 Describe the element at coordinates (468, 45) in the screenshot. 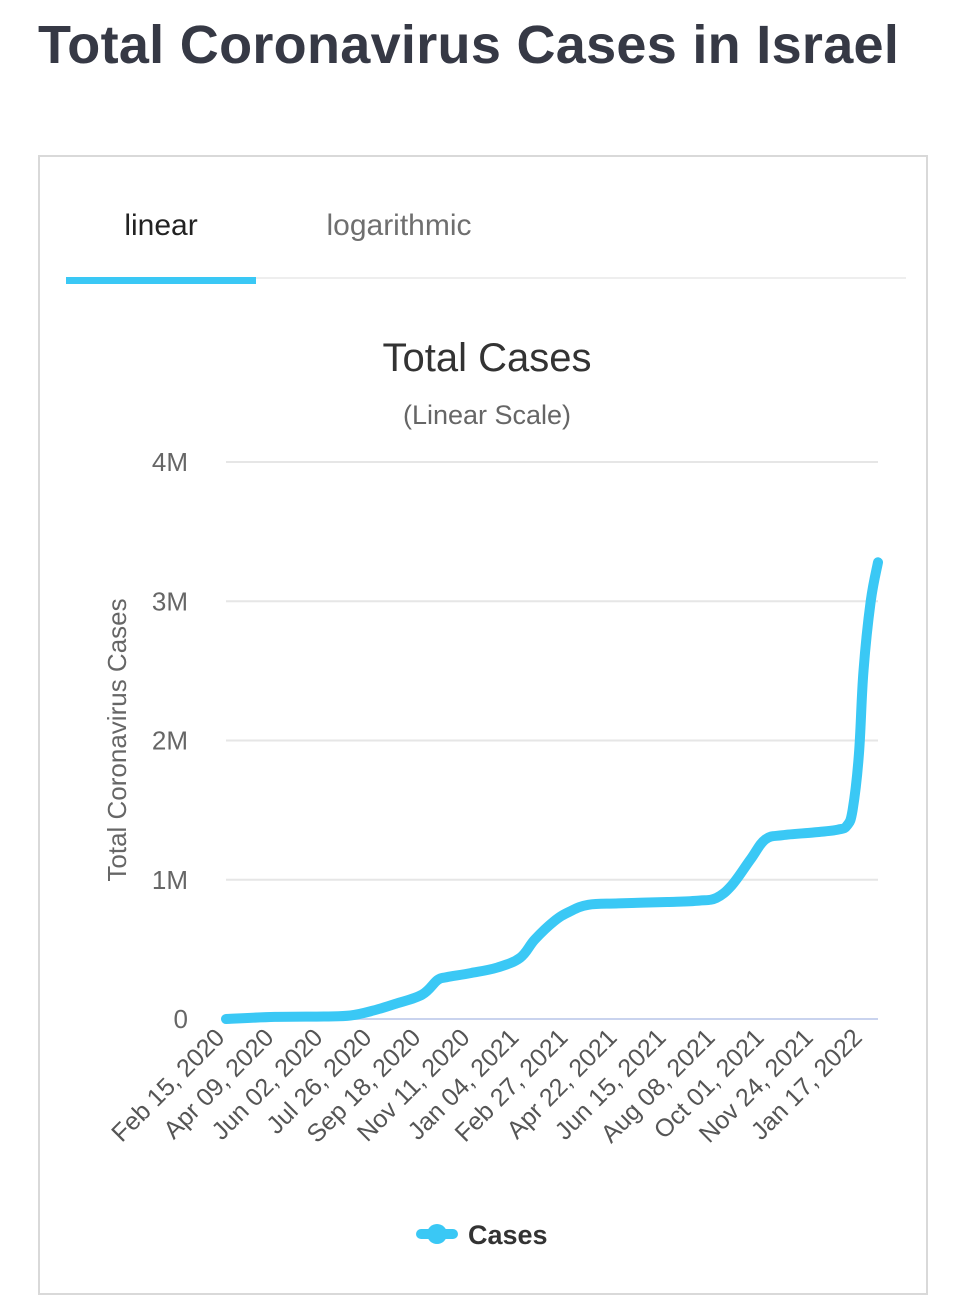

I see `page-title: Total Coronavirus Cases in Israel` at that location.